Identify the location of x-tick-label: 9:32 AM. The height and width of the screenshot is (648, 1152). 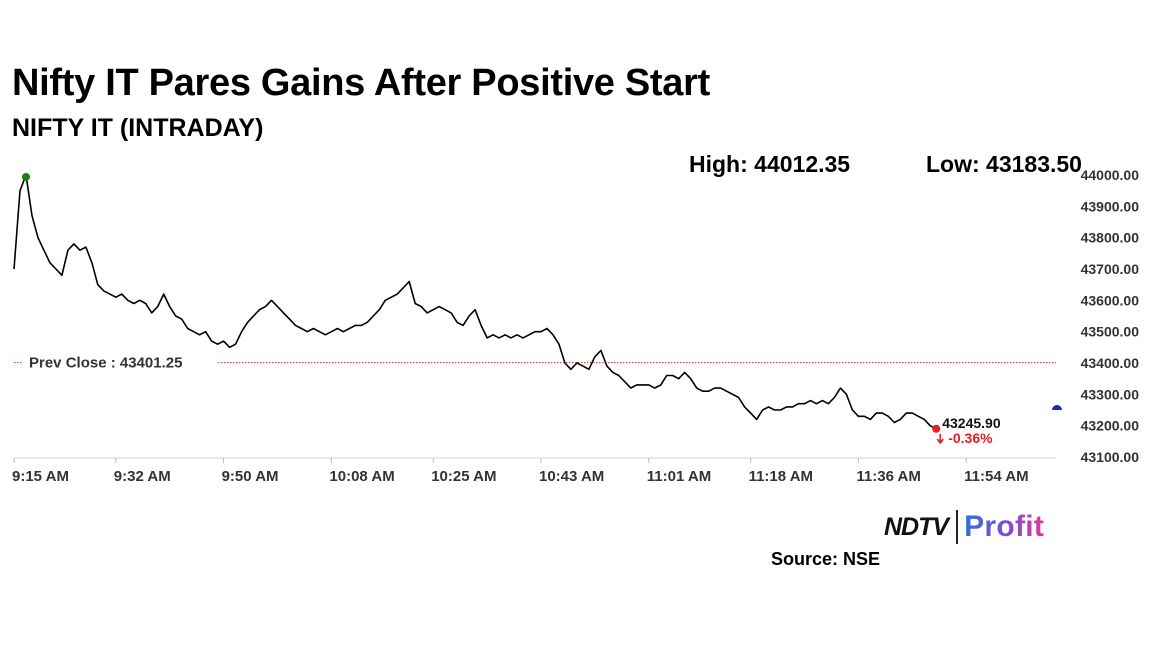
(142, 476).